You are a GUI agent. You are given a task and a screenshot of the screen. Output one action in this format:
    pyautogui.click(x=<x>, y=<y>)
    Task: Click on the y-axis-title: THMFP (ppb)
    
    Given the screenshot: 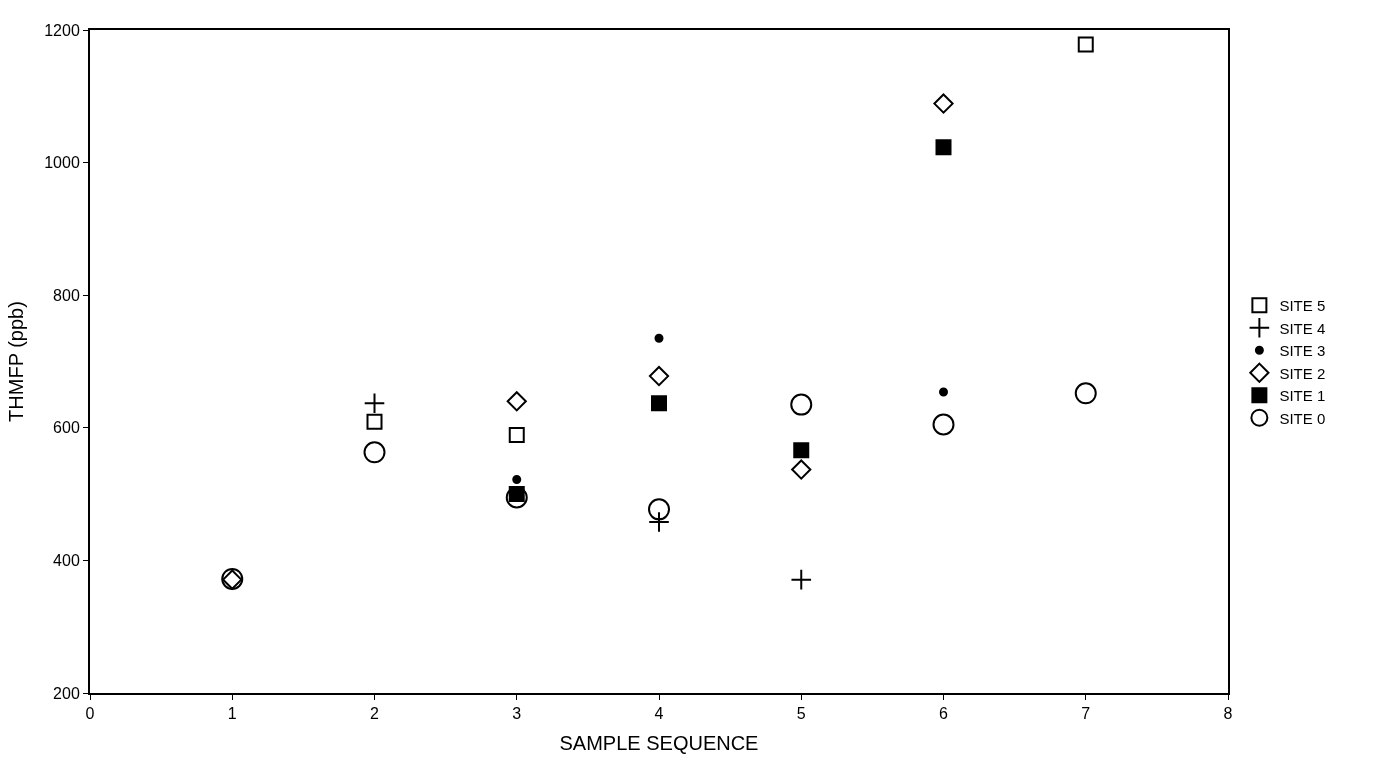 What is the action you would take?
    pyautogui.click(x=16, y=361)
    